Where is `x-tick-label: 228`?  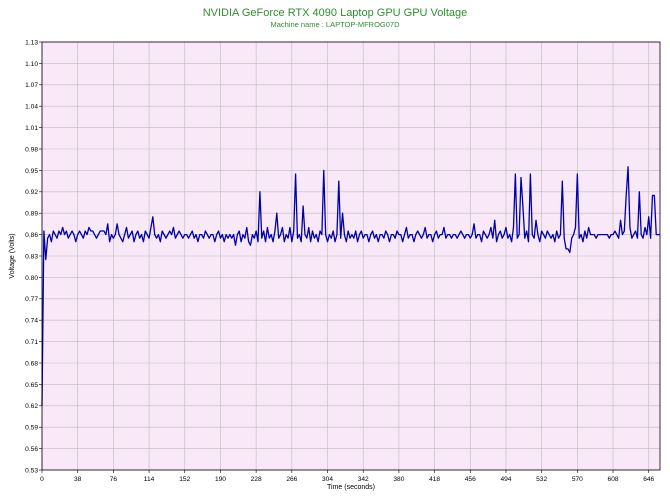
x-tick-label: 228 is located at coordinates (256, 479).